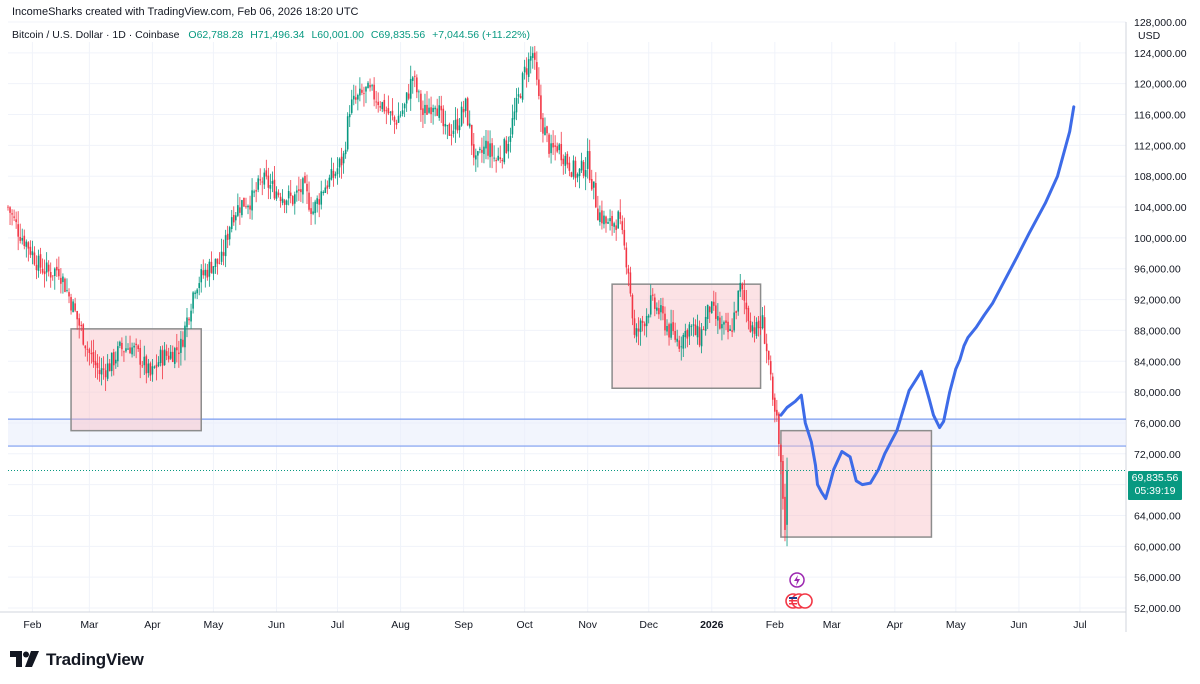 Image resolution: width=1200 pixels, height=684 pixels. What do you see at coordinates (95, 659) in the screenshot?
I see `tradingview-logo-text: TradingView` at bounding box center [95, 659].